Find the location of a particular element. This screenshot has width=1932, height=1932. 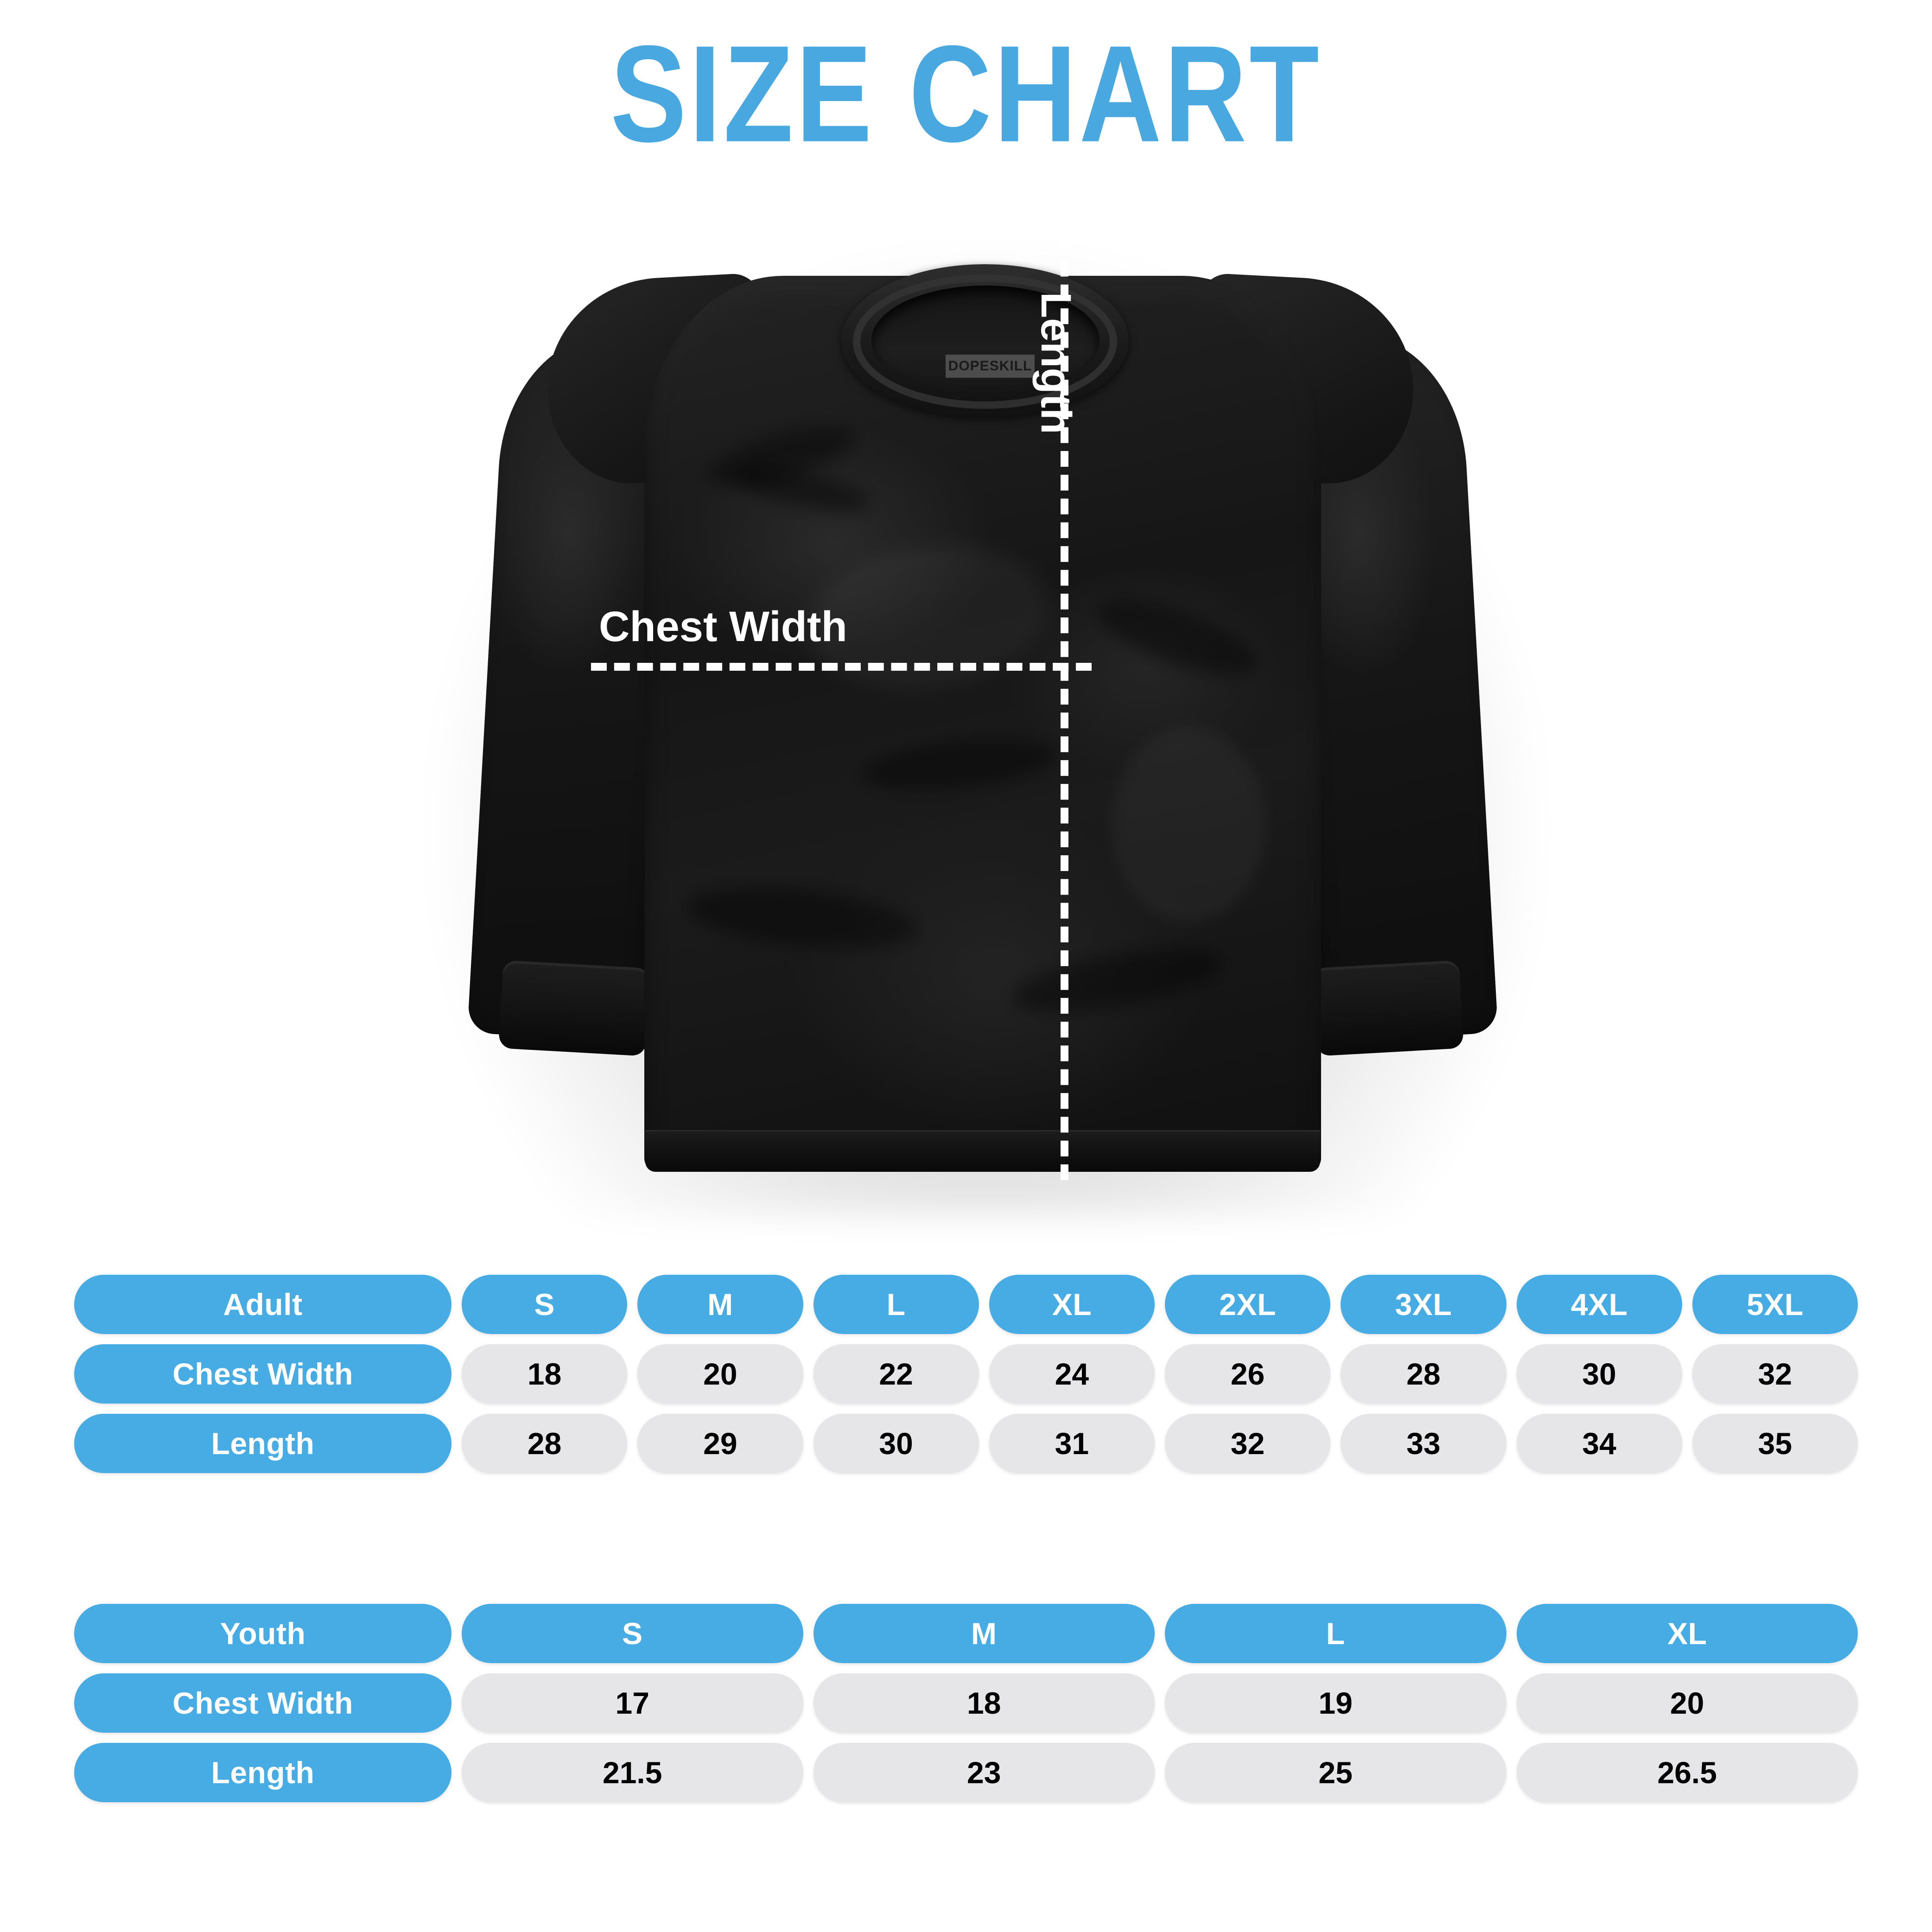

cell-adult-length-l: 30 is located at coordinates (896, 1443).